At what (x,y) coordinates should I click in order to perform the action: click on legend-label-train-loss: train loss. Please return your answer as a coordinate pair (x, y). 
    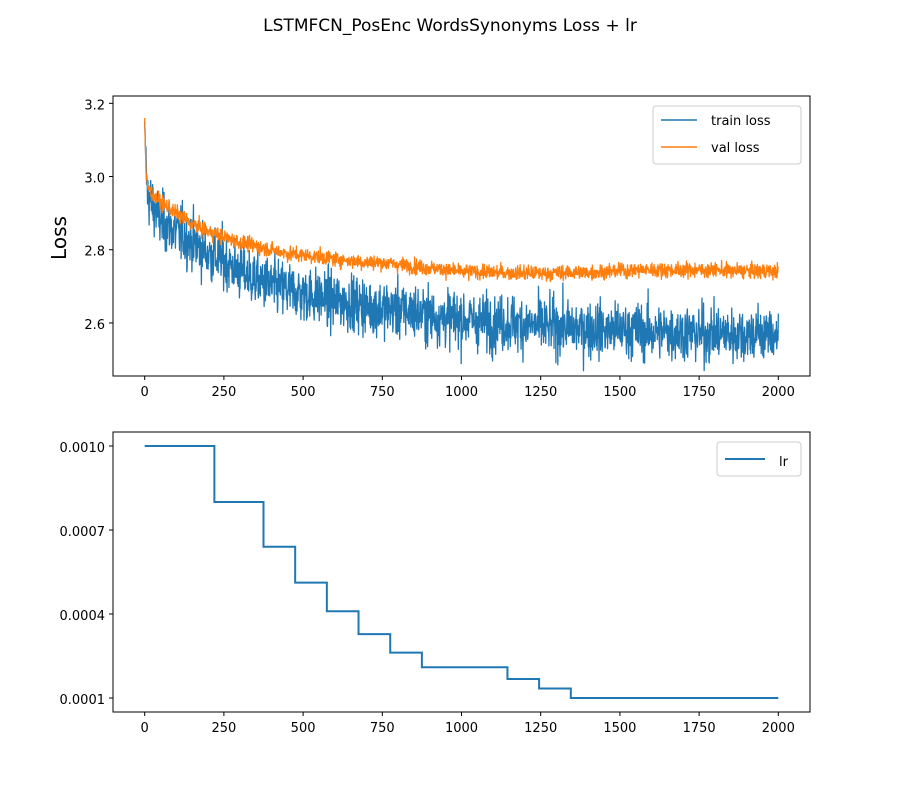
    Looking at the image, I should click on (741, 121).